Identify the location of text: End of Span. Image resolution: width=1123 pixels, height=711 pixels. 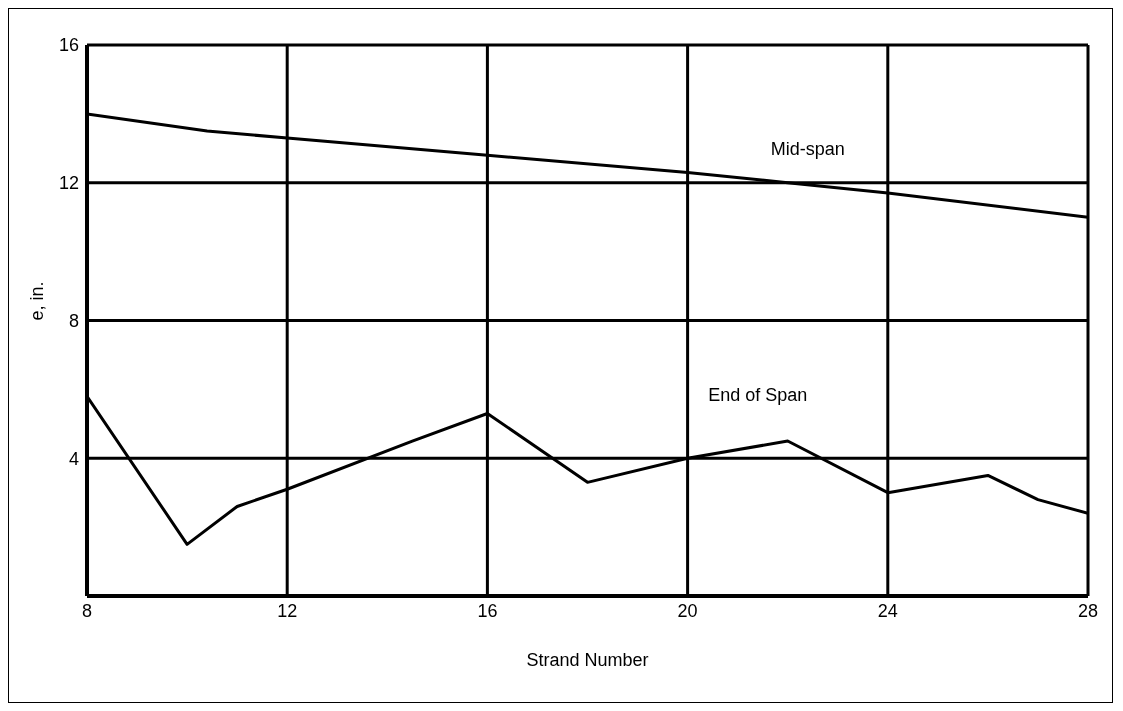
(758, 395).